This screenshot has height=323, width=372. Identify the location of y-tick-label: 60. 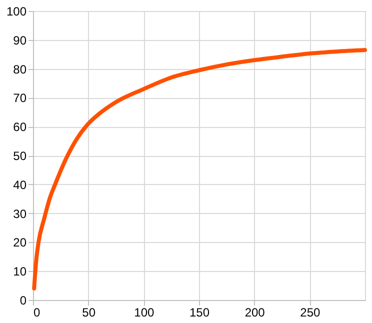
(20, 127).